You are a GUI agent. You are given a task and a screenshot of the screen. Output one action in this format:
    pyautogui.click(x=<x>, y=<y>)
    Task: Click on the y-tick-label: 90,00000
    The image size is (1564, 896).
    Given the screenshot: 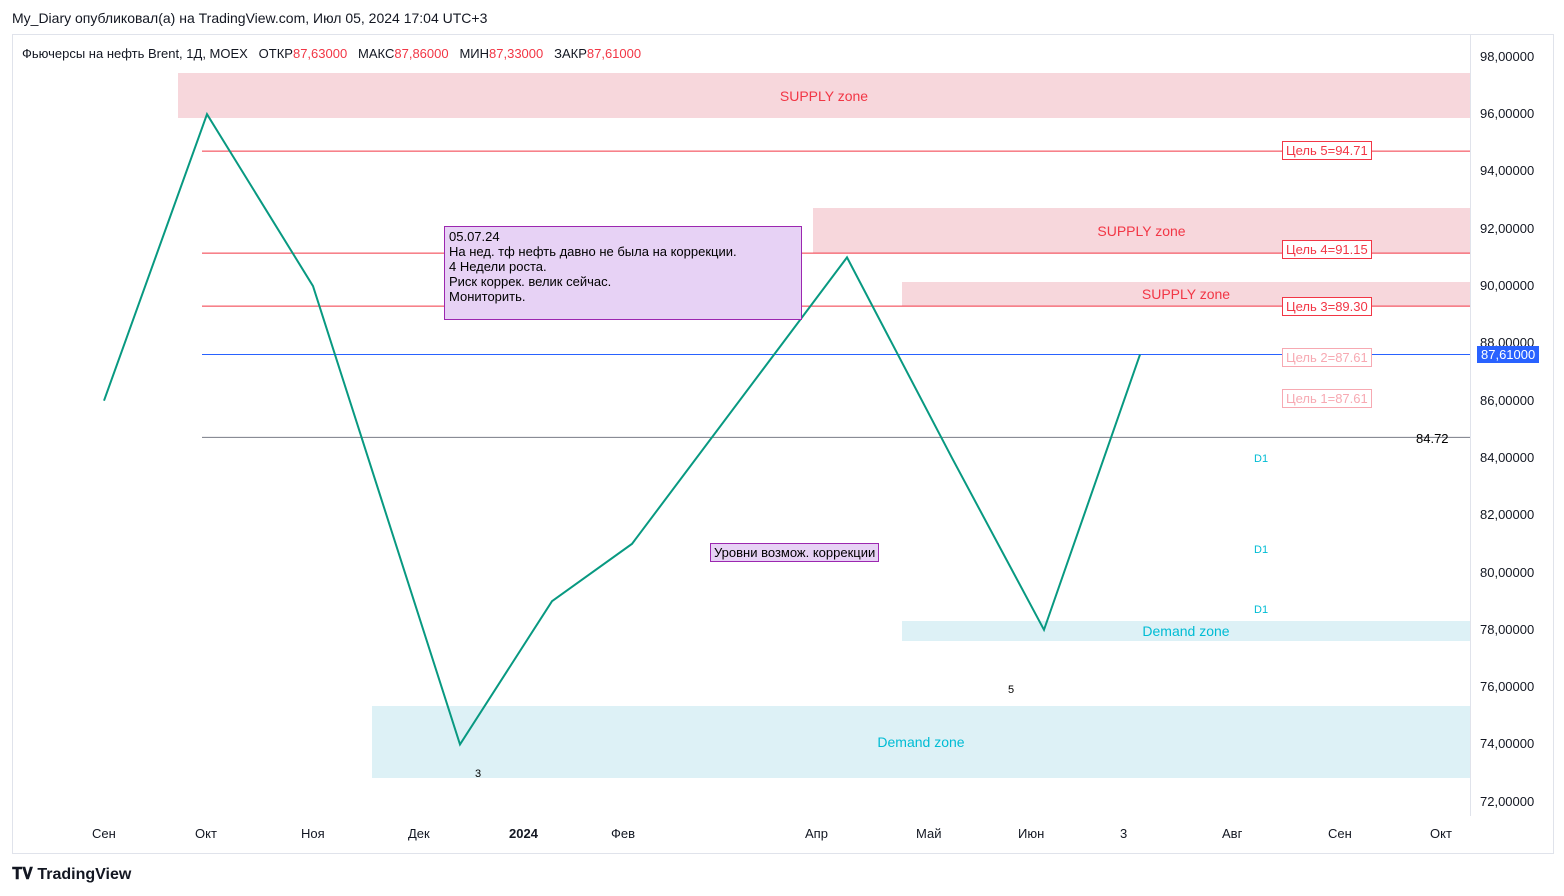 What is the action you would take?
    pyautogui.click(x=1507, y=286)
    